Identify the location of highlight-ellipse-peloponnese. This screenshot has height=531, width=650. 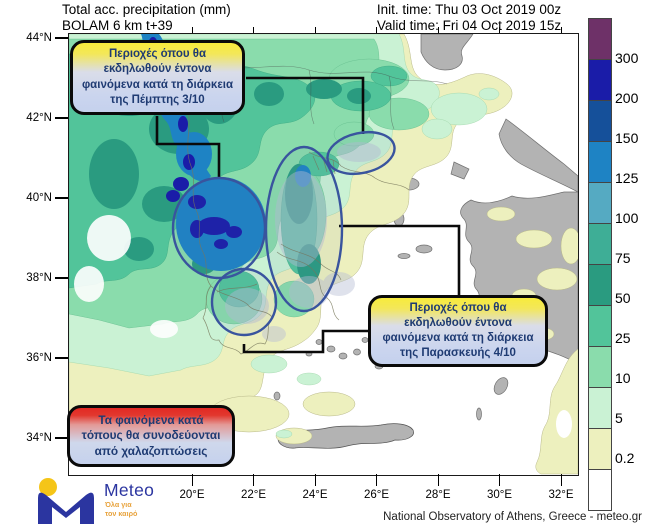
(244, 302).